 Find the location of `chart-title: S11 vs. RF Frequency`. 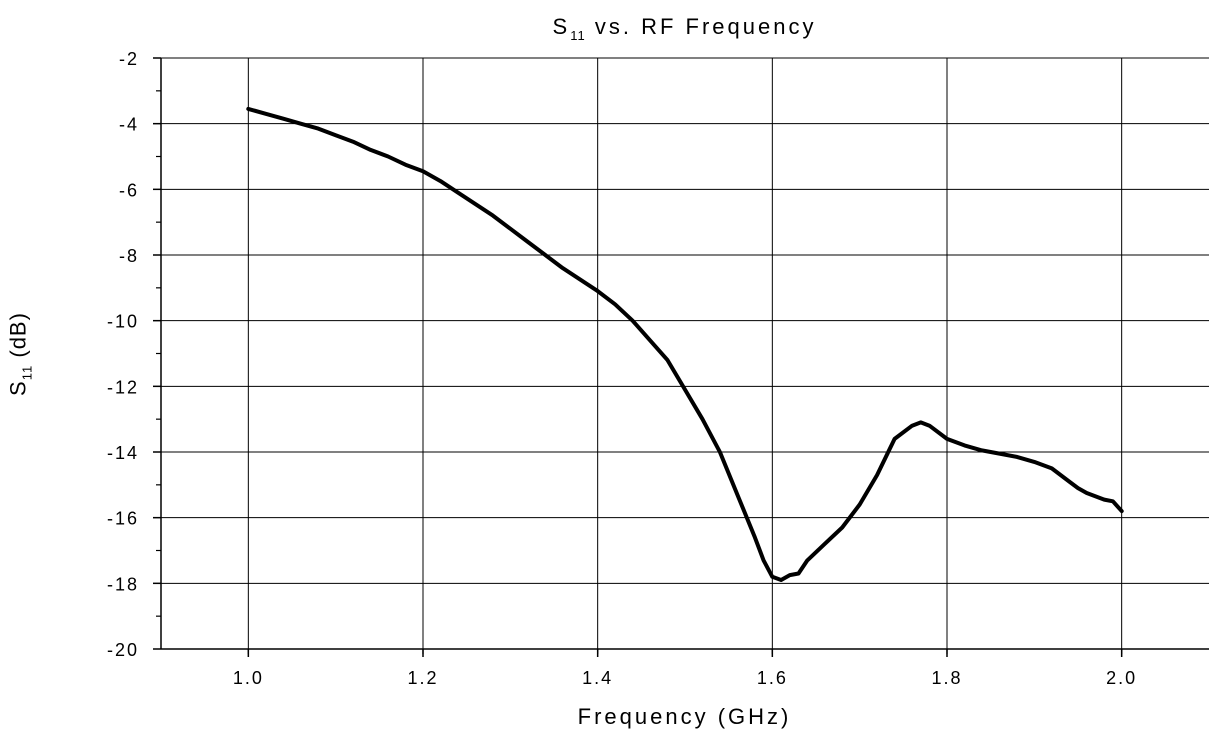

chart-title: S11 vs. RF Frequency is located at coordinates (684, 28).